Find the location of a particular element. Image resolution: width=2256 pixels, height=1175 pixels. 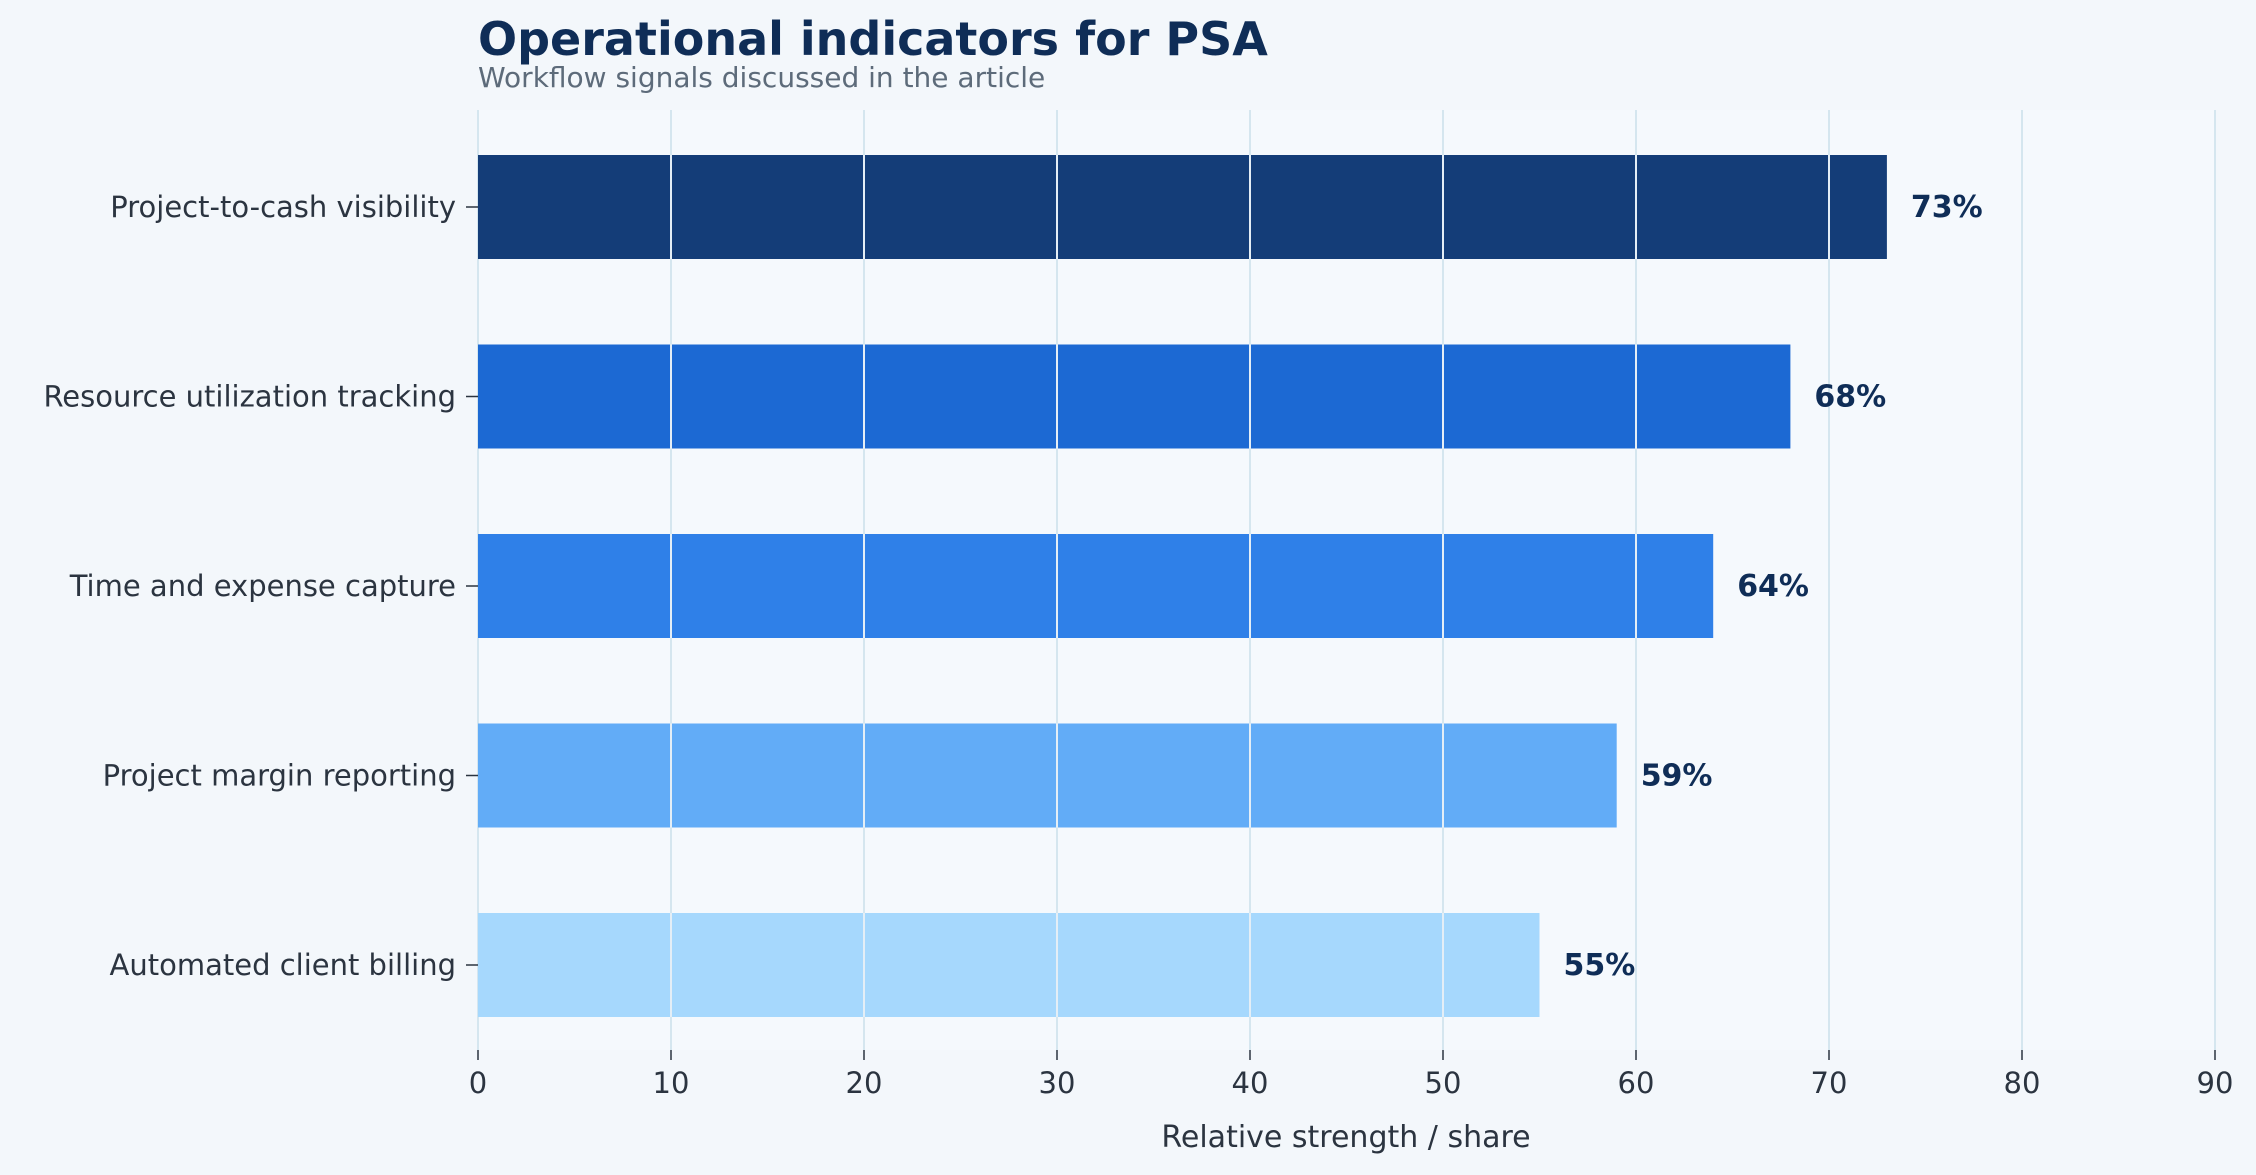

category-label: Automated client billing is located at coordinates (283, 965).